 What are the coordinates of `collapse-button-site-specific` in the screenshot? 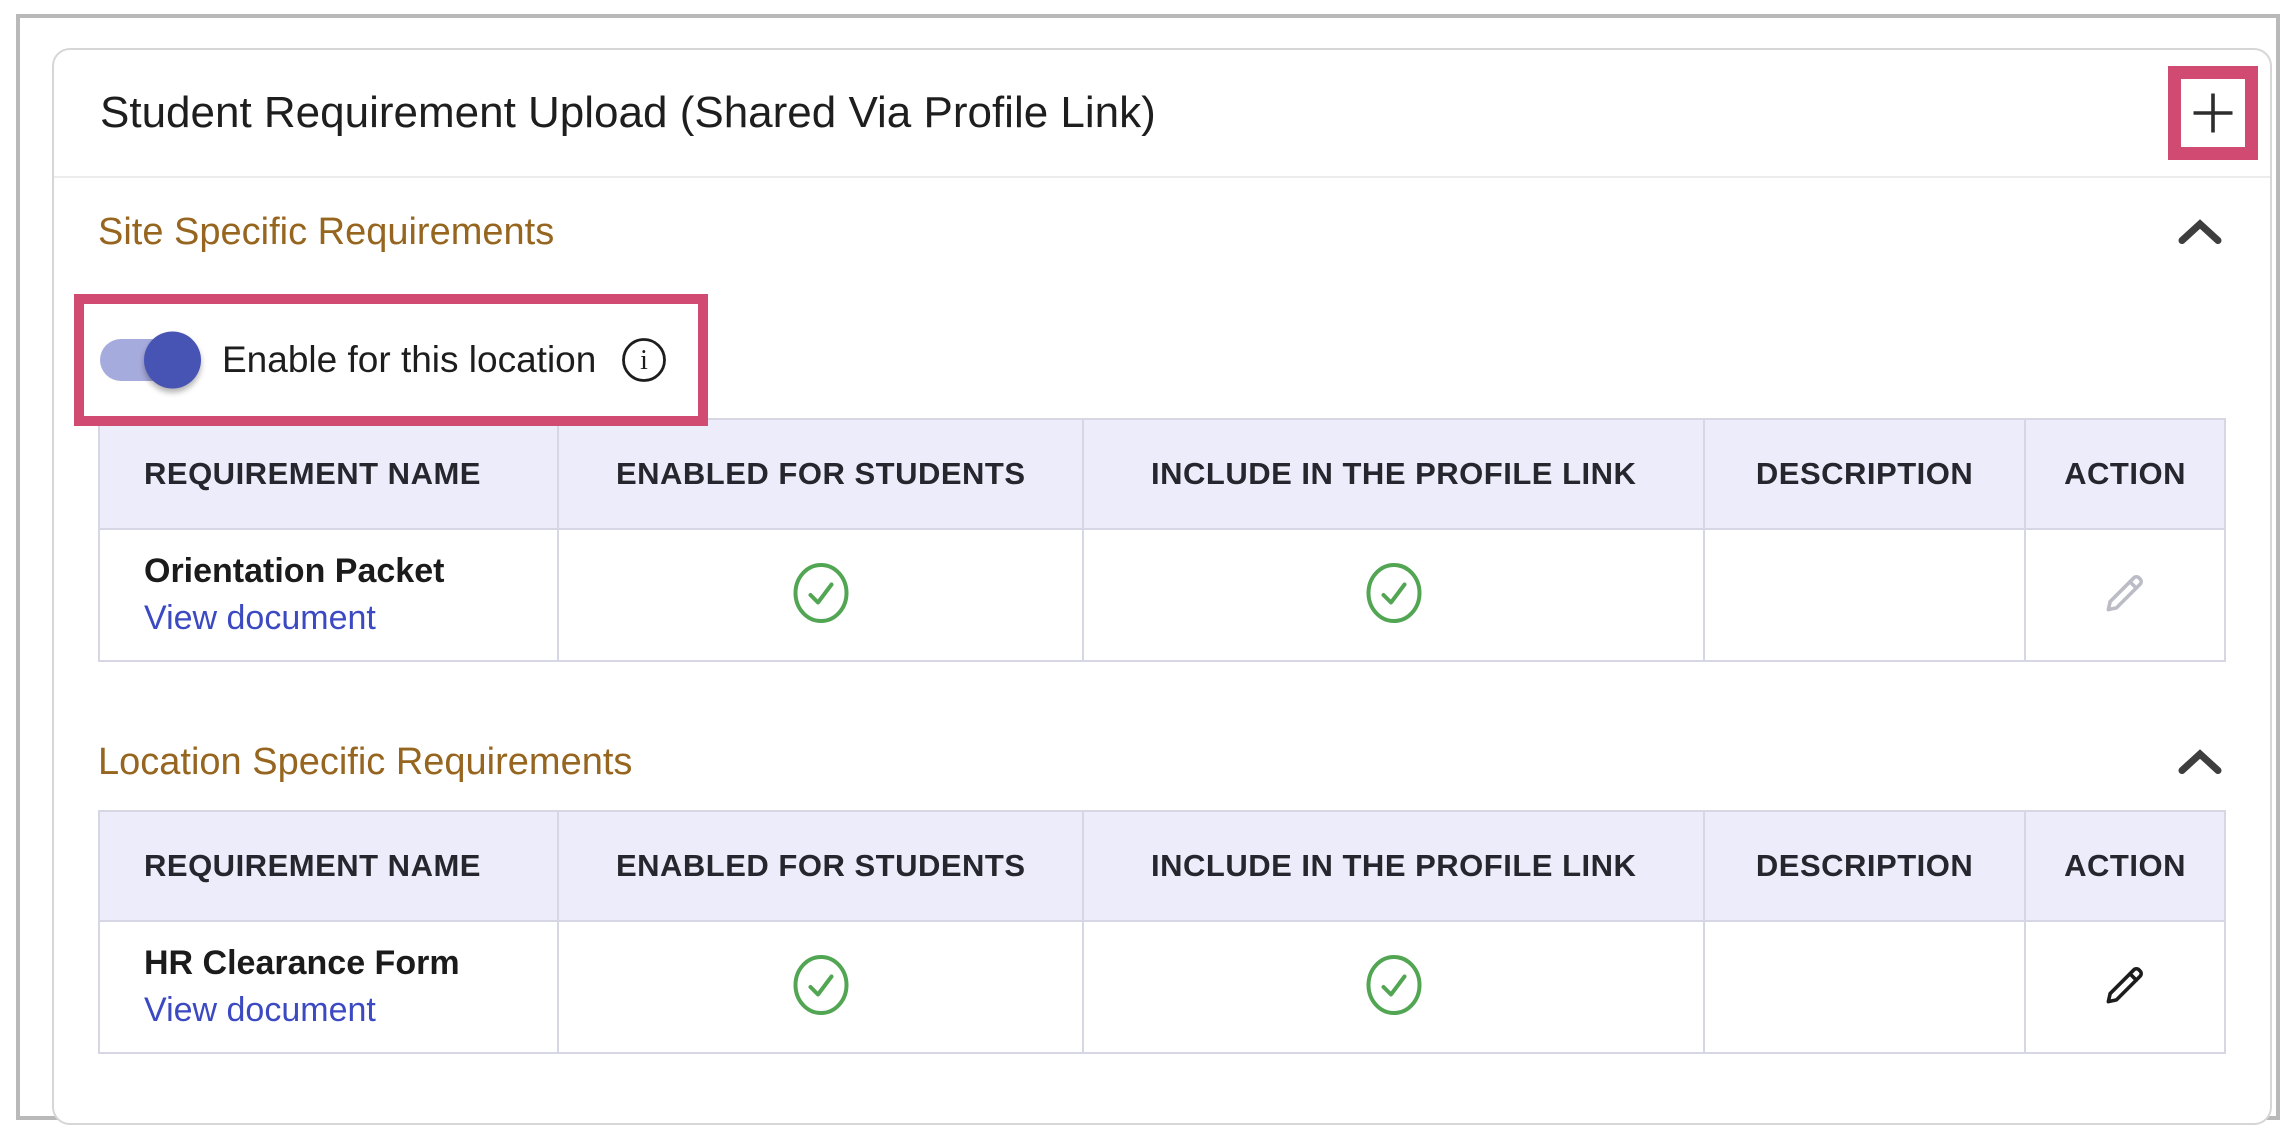 It's located at (2200, 232).